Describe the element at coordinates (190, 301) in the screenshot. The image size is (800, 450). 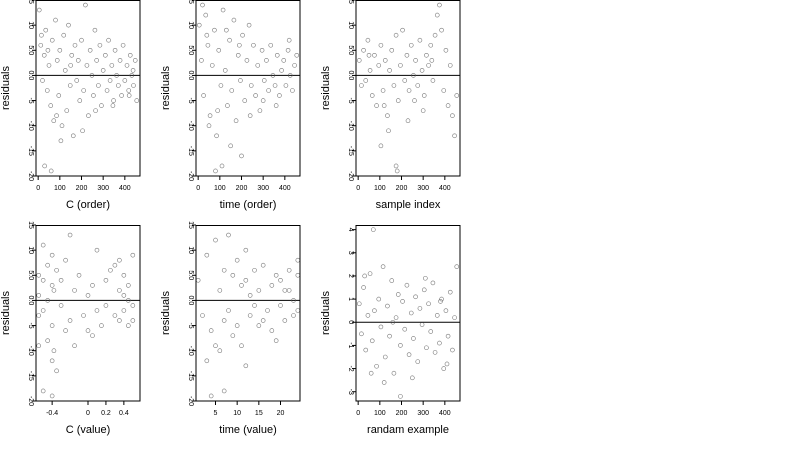
I see `y-tick-label: 0.0` at that location.